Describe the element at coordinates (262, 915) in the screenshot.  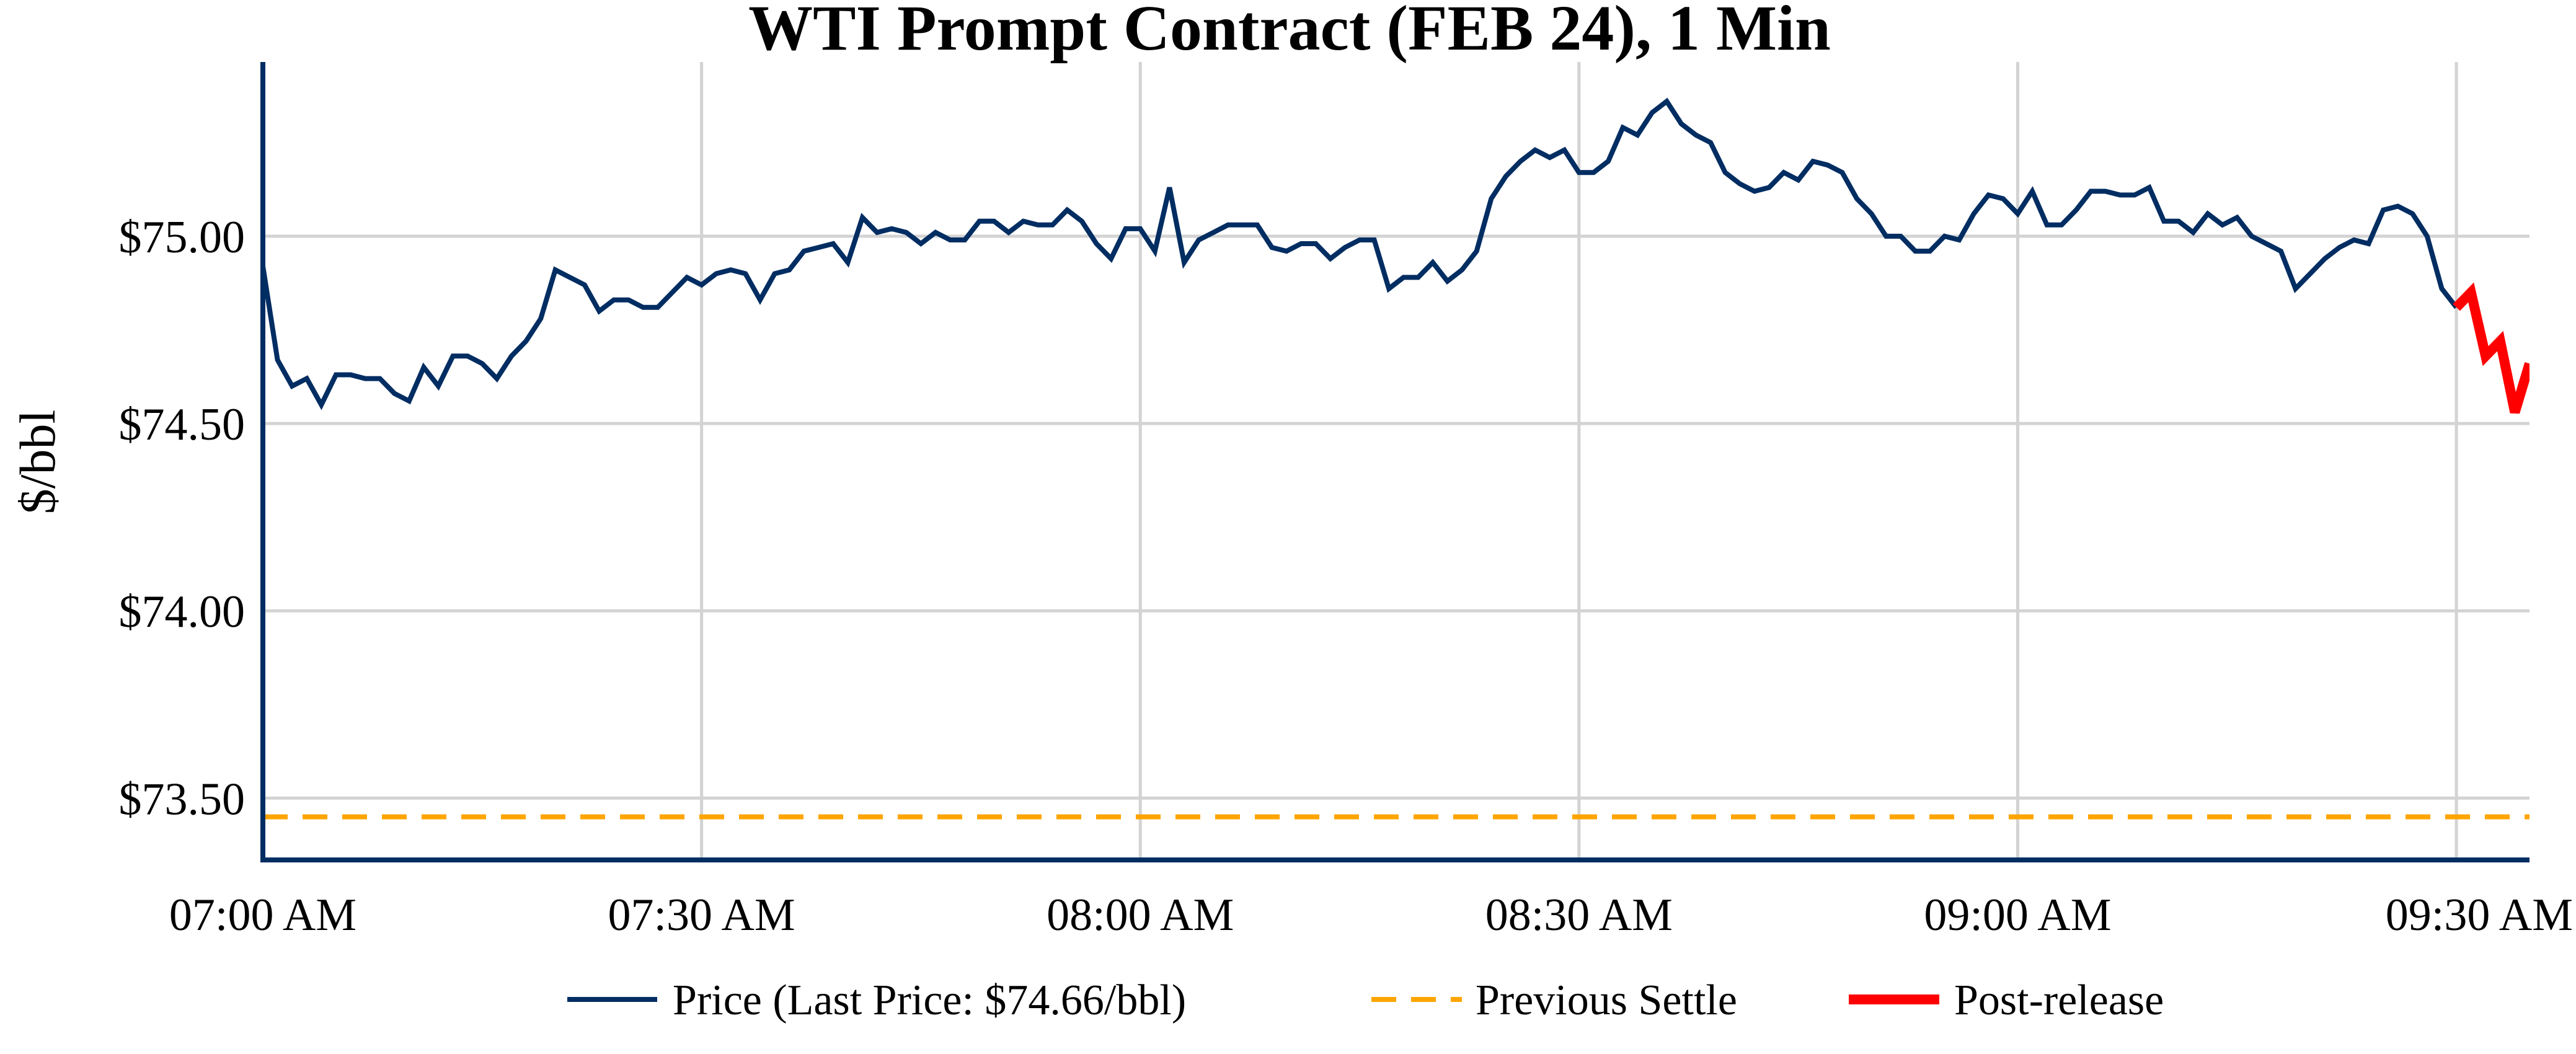
I see `x-tick-label: 07:00 AM` at that location.